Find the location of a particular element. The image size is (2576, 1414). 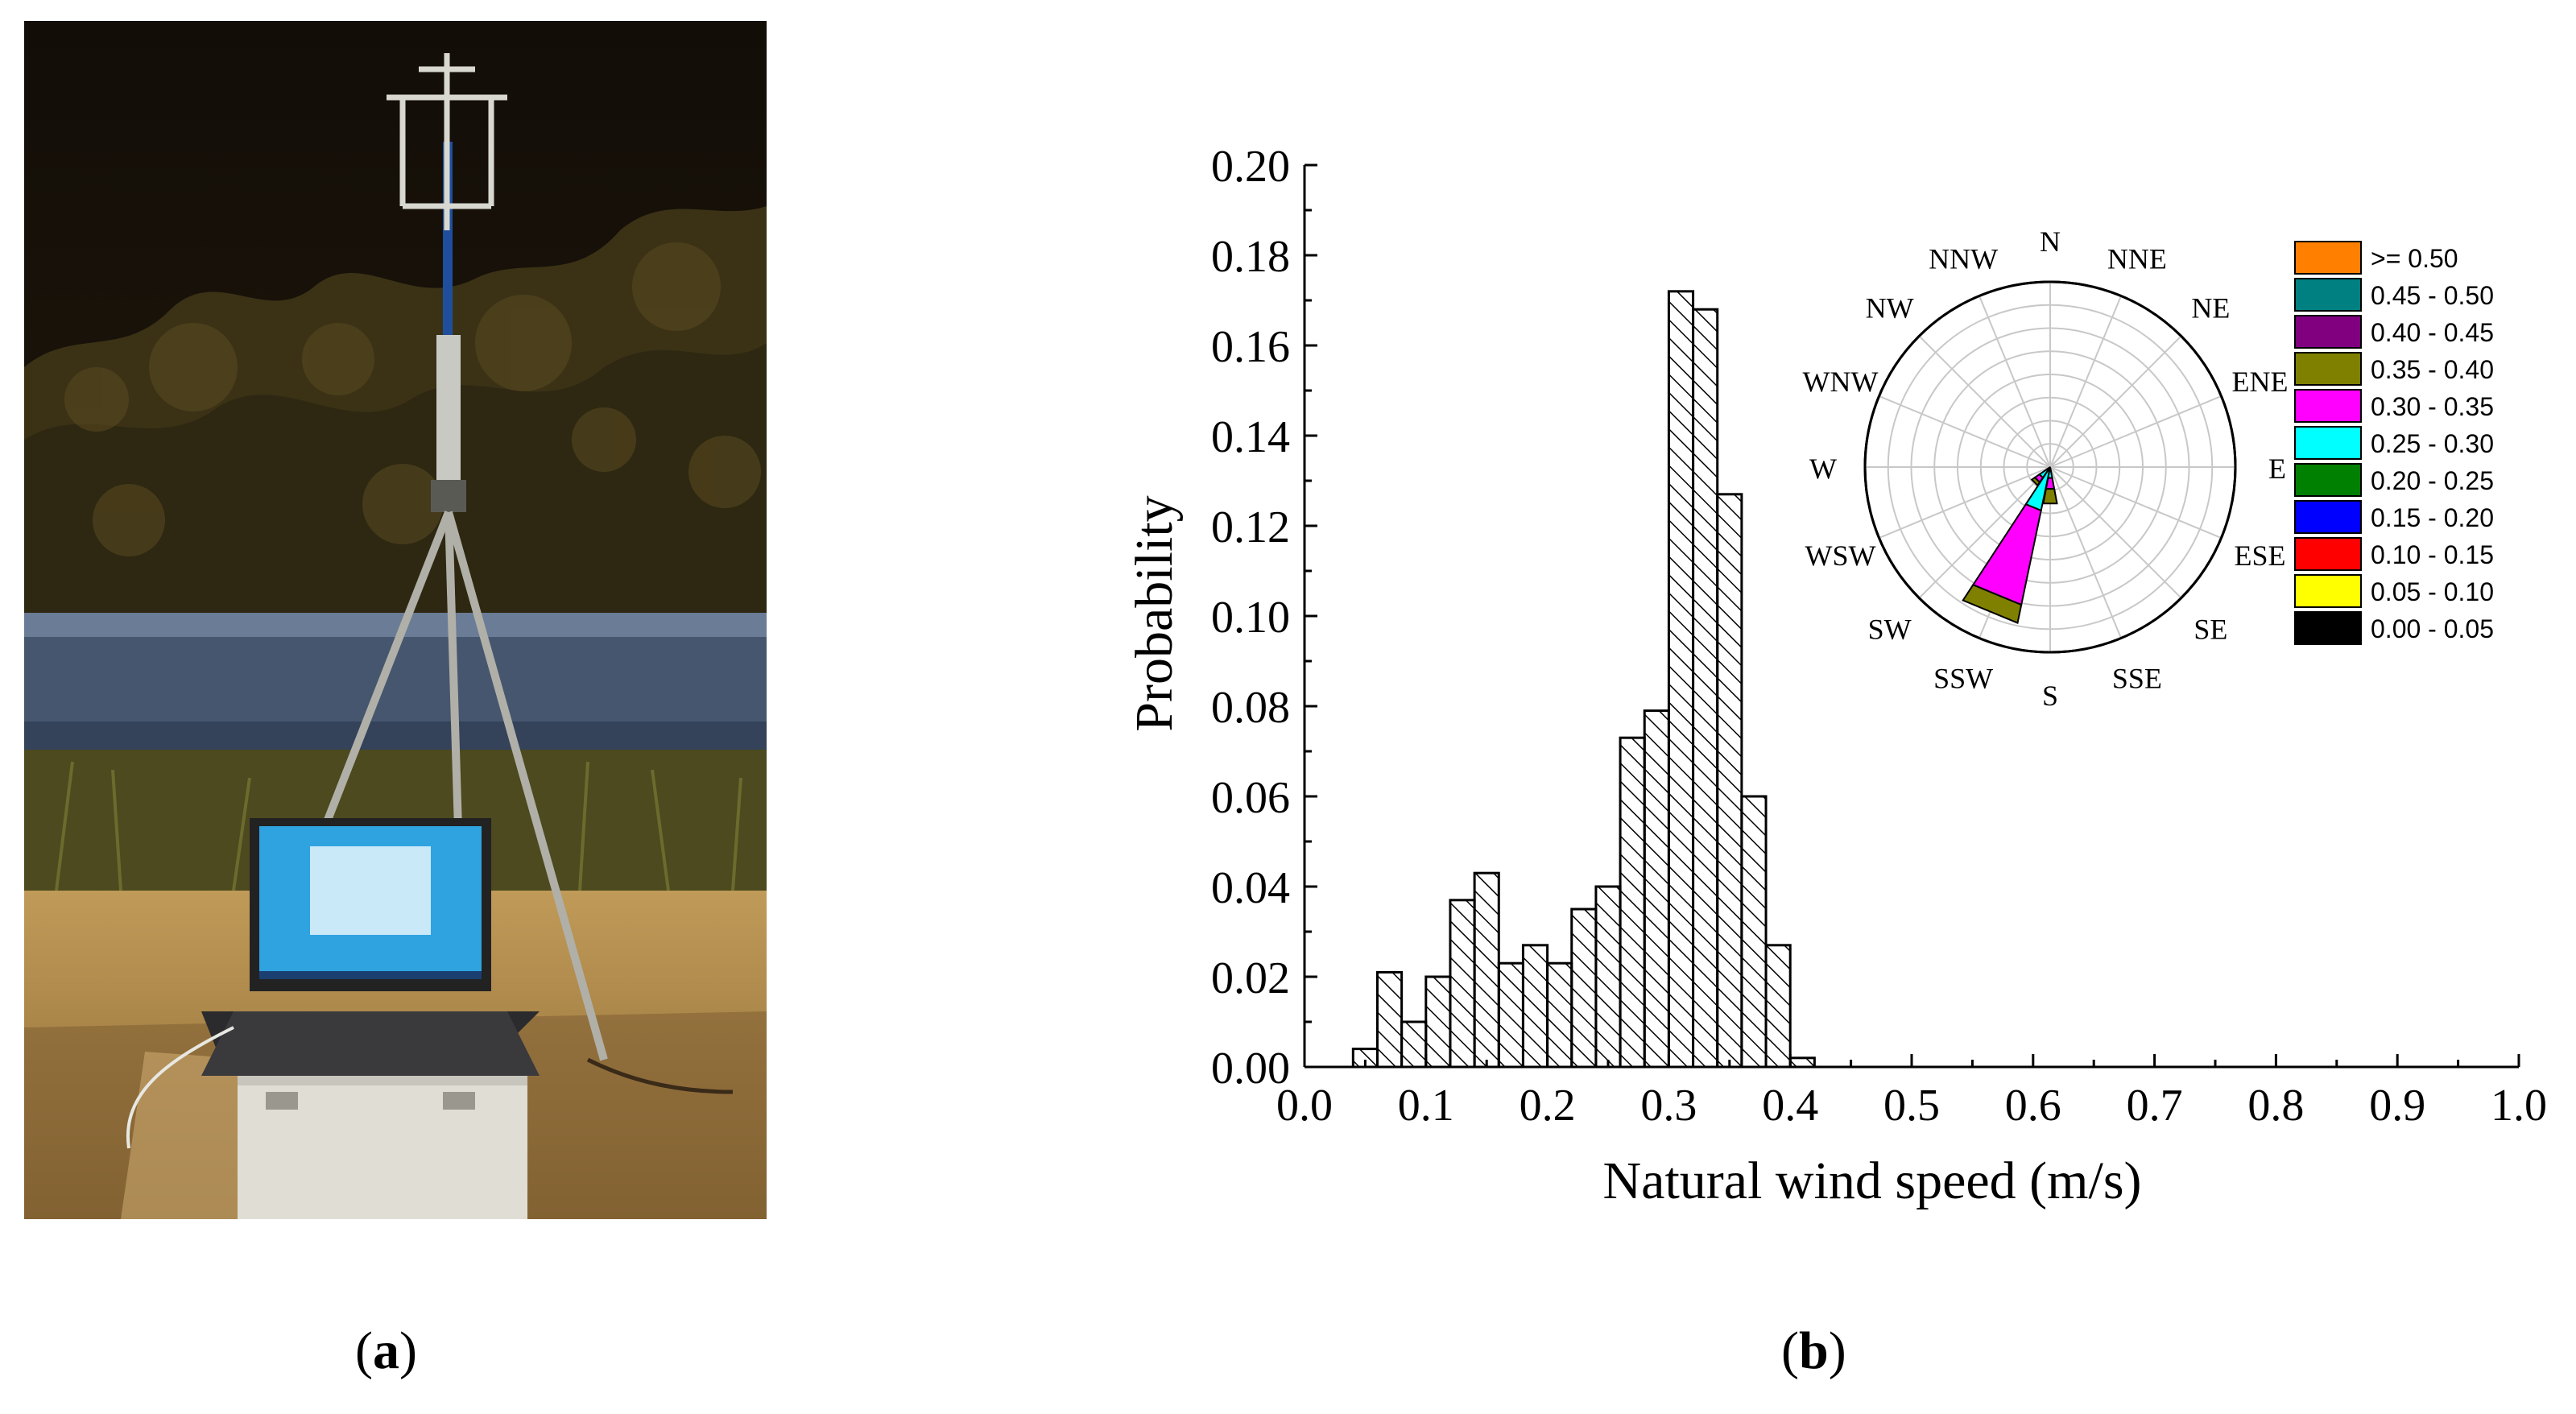

wind-rose-inset: N NNE NE ENE E ESE SE SSE S SSW SW WSW W WNW NW NNW is located at coordinates (2045, 468).